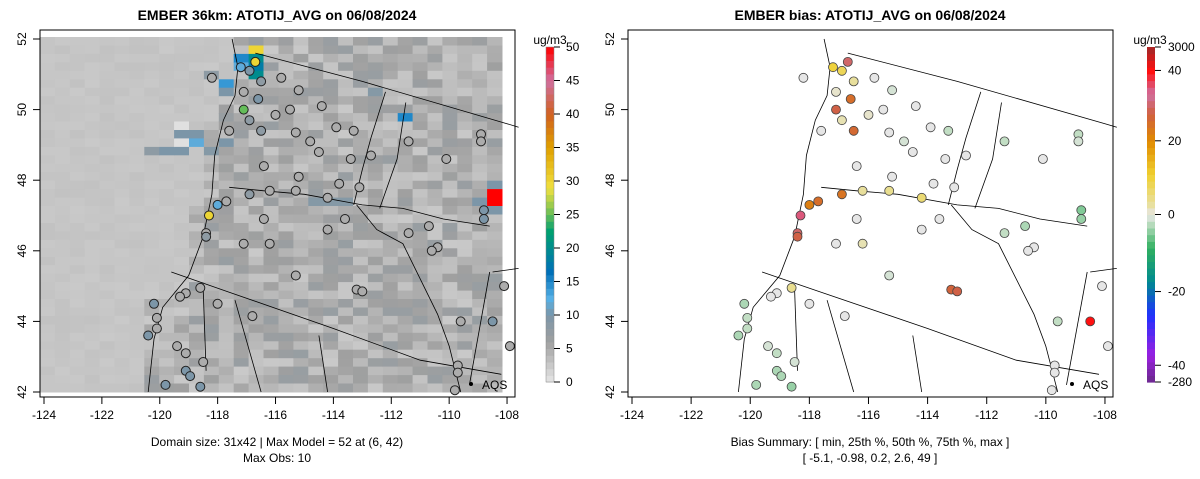 This screenshot has height=479, width=1200. What do you see at coordinates (569, 382) in the screenshot?
I see `colorbar-tick-label: 0` at bounding box center [569, 382].